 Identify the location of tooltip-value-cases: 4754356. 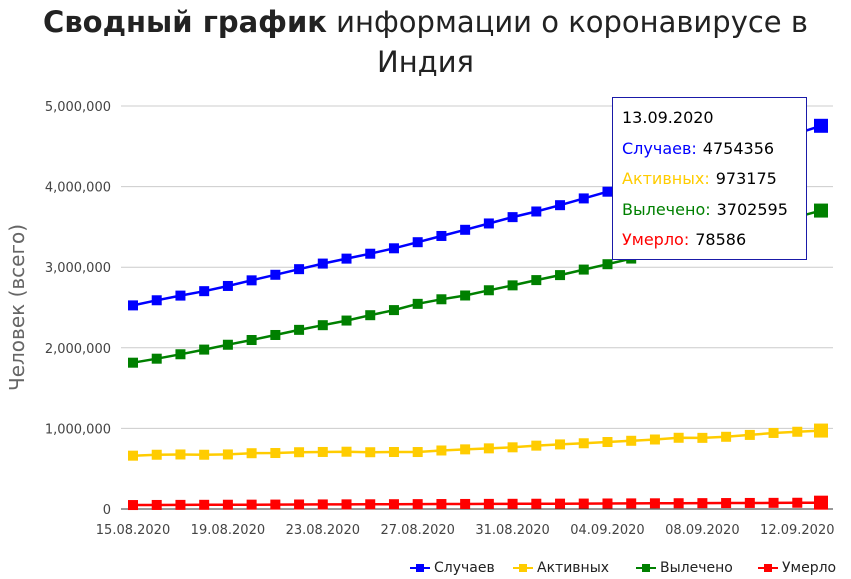
(738, 148).